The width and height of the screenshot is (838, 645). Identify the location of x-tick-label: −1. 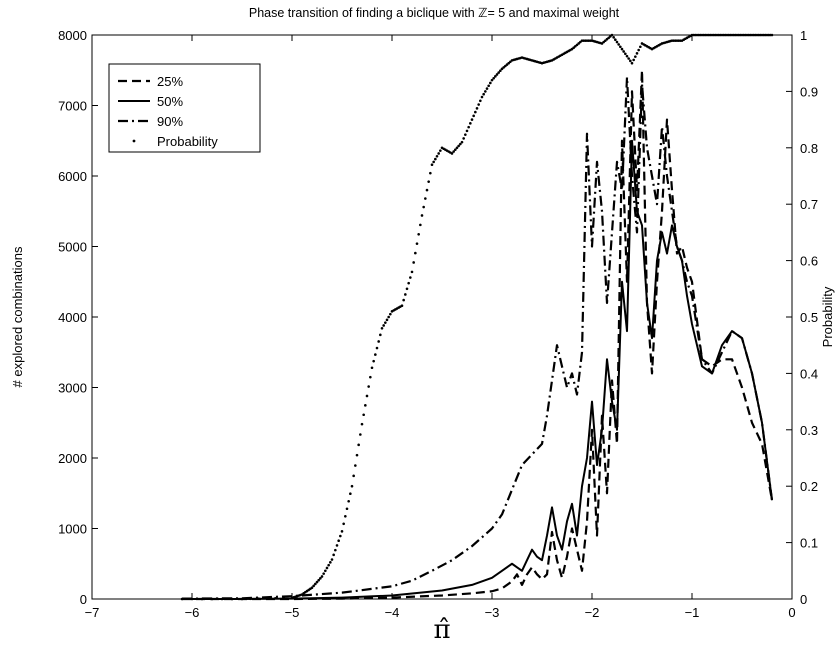
(692, 612).